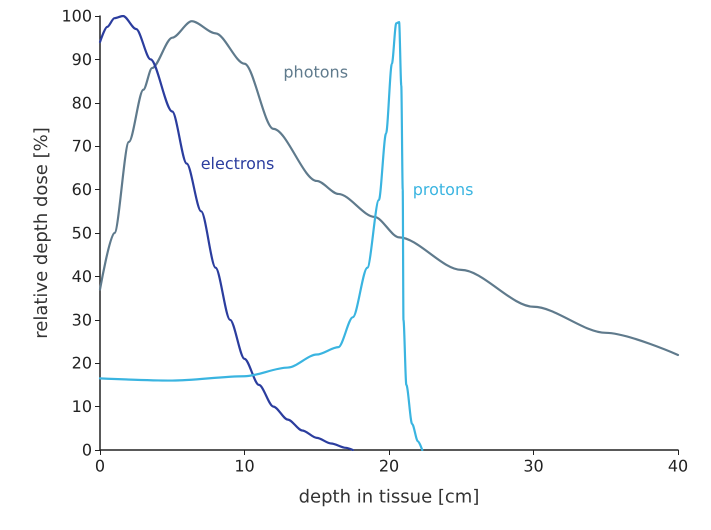 Image resolution: width=711 pixels, height=530 pixels. What do you see at coordinates (82, 276) in the screenshot?
I see `y-tick-label: 40` at bounding box center [82, 276].